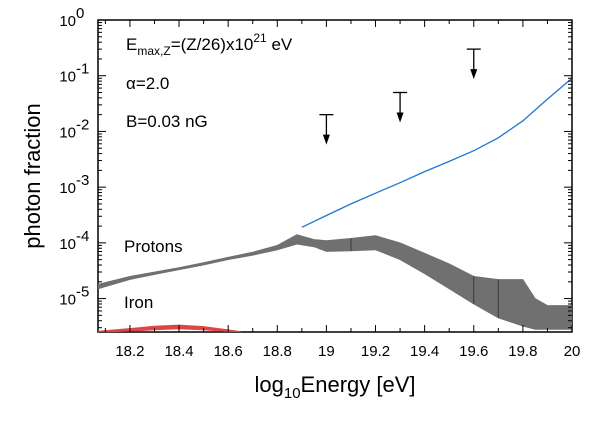  I want to click on annotation-emax-a: E, so click(131, 44).